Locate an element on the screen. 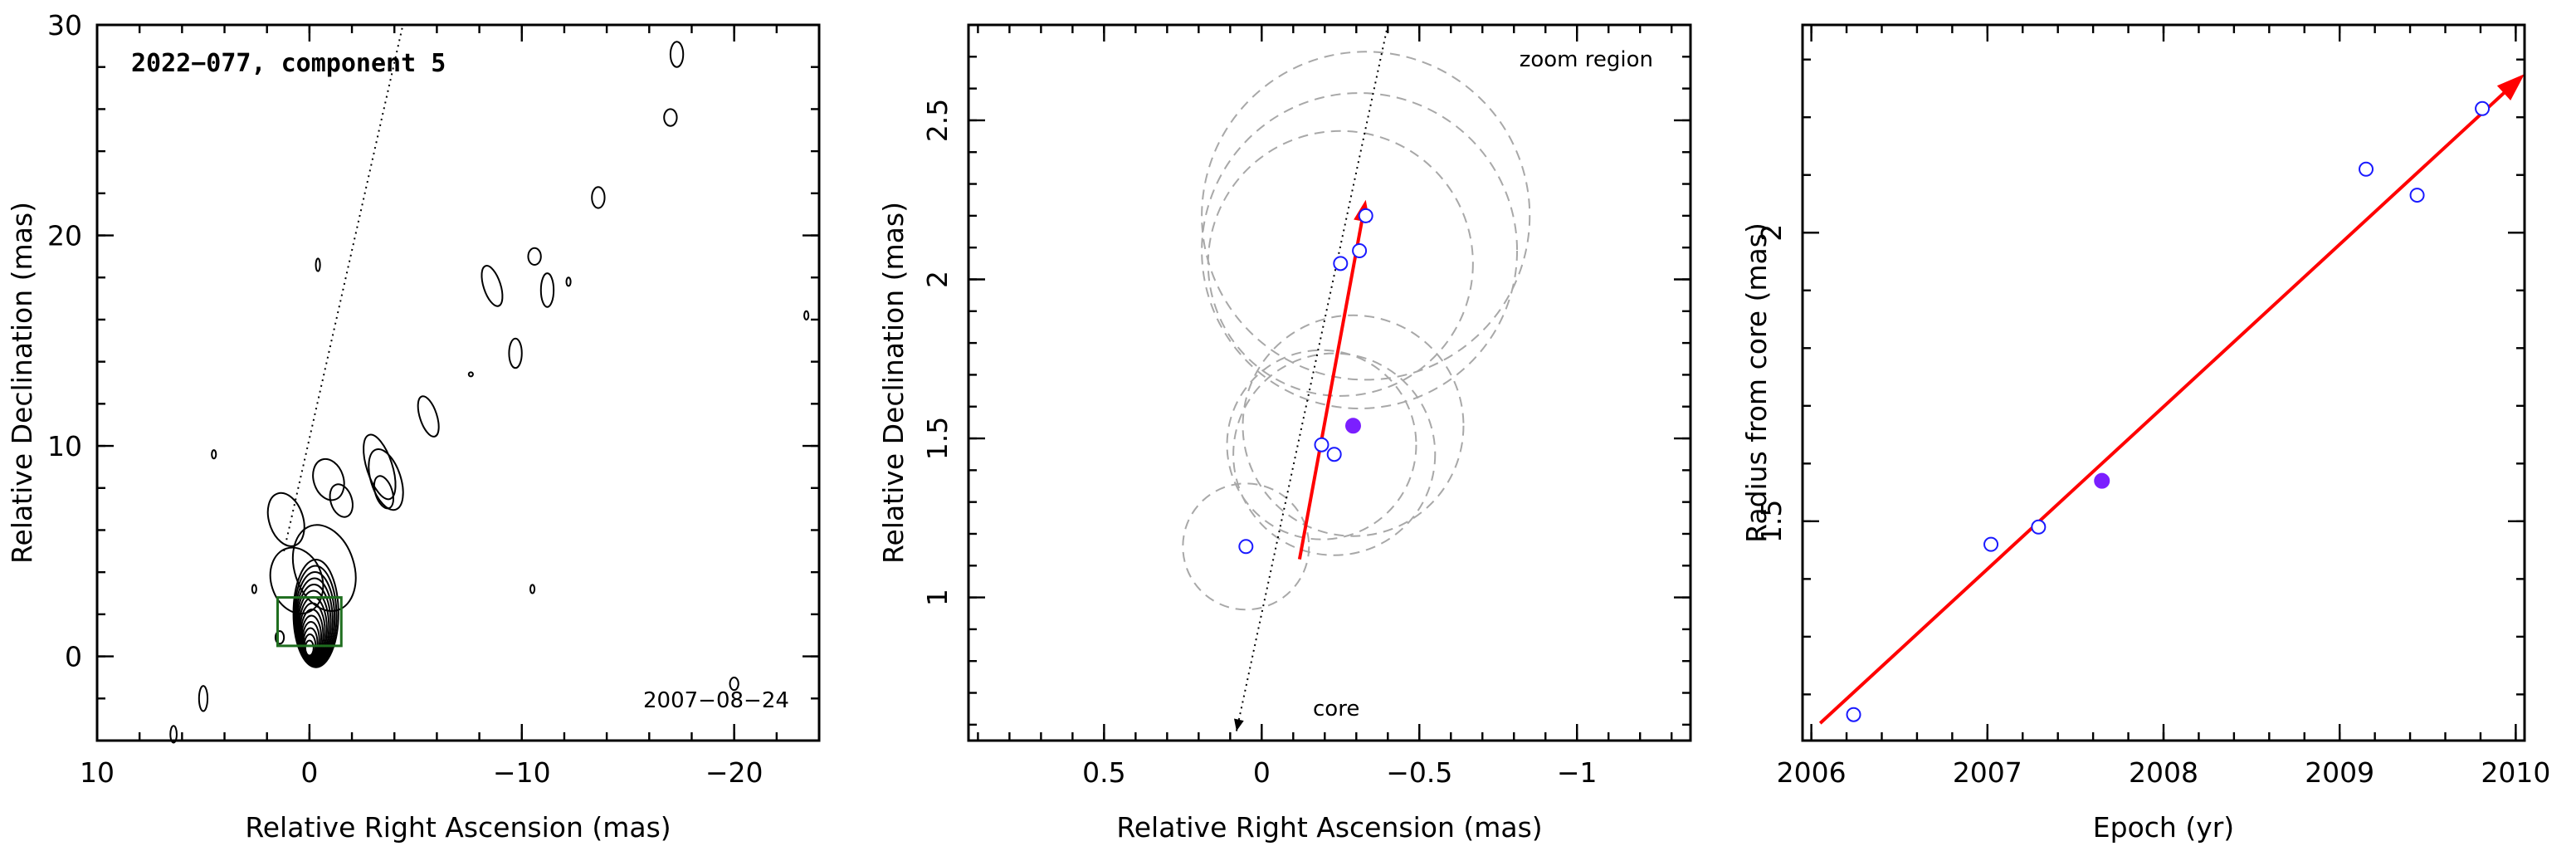 The width and height of the screenshot is (2576, 851). panel1-title: 2022−077, component 5 is located at coordinates (289, 63).